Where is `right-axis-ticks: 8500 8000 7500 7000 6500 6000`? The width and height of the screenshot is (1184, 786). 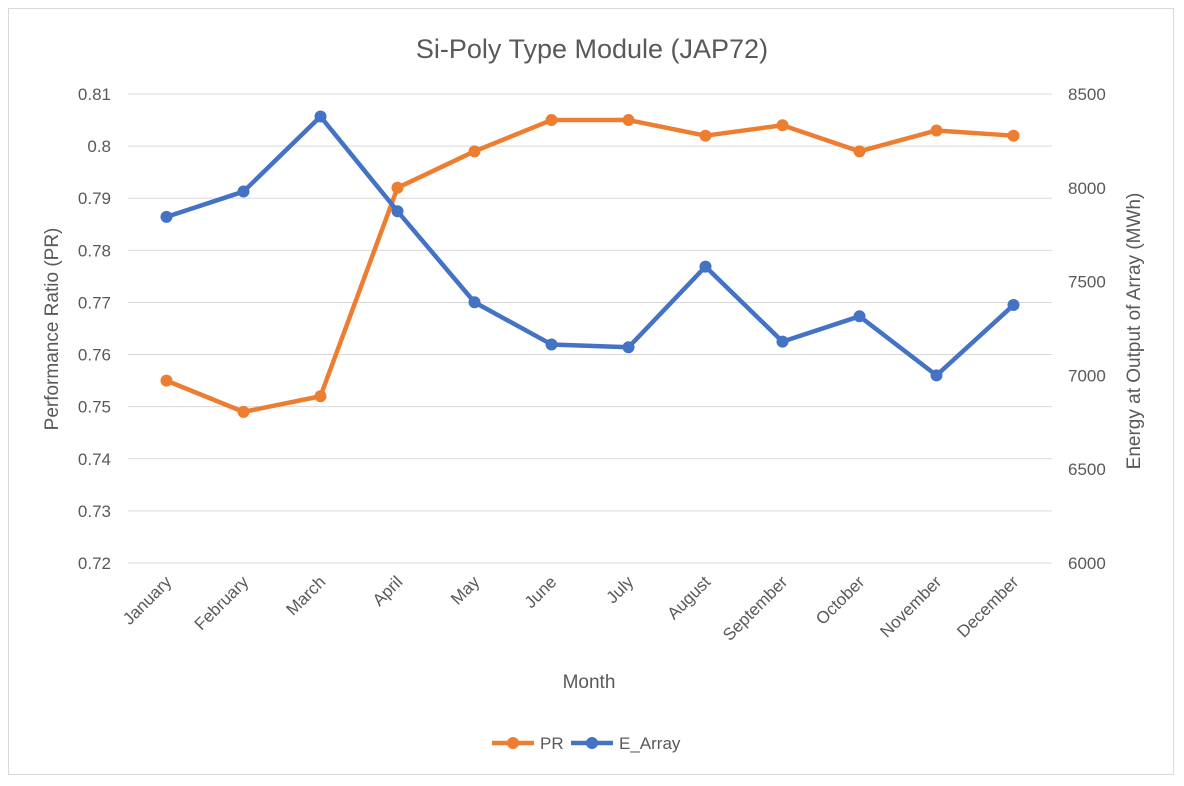 right-axis-ticks: 8500 8000 7500 7000 6500 6000 is located at coordinates (1087, 329).